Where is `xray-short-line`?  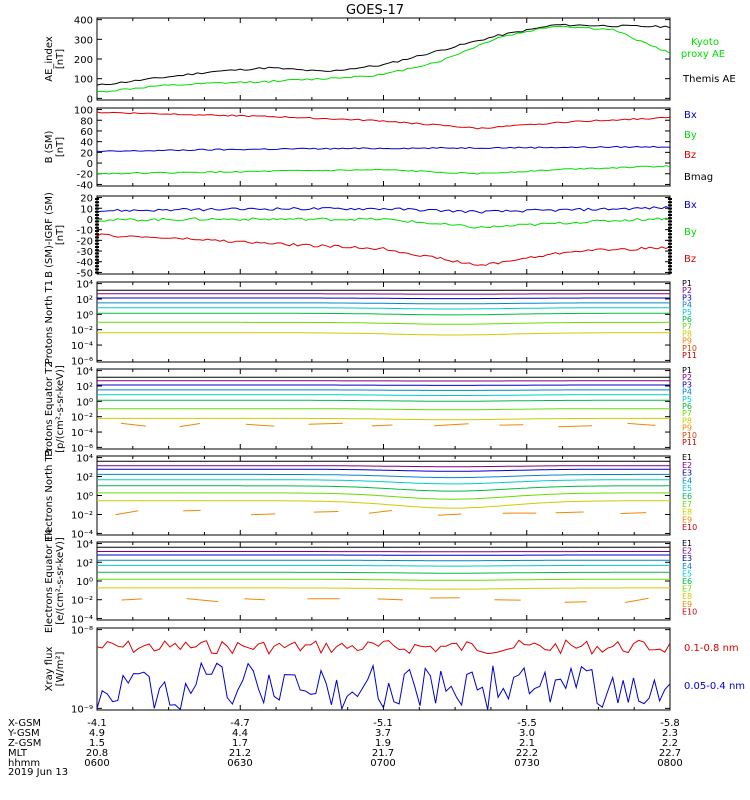
xray-short-line is located at coordinates (383, 686).